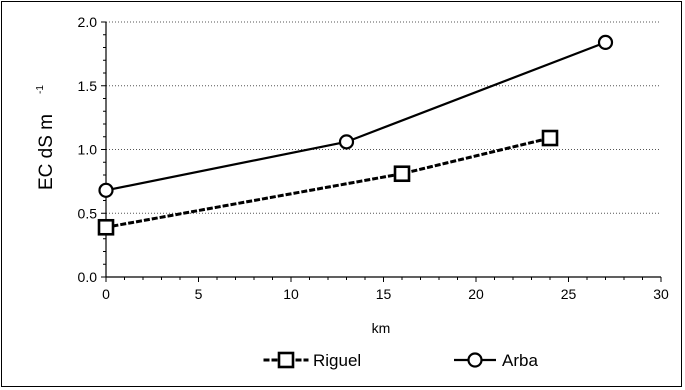  What do you see at coordinates (337, 360) in the screenshot?
I see `legend-label-riguel: Riguel` at bounding box center [337, 360].